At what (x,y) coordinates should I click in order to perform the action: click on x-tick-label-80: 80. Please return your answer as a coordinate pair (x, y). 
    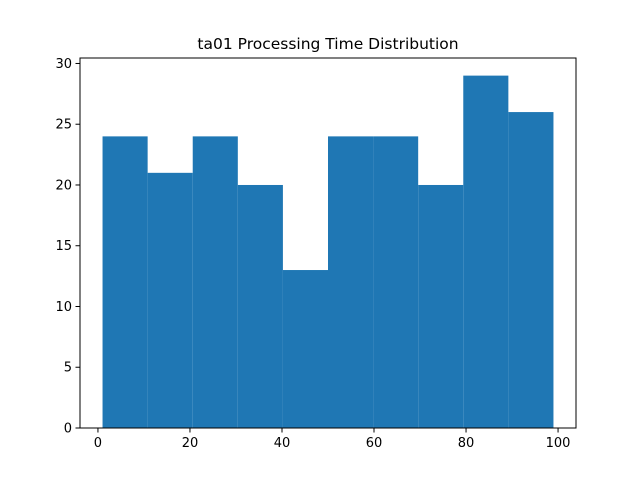
    Looking at the image, I should click on (466, 443).